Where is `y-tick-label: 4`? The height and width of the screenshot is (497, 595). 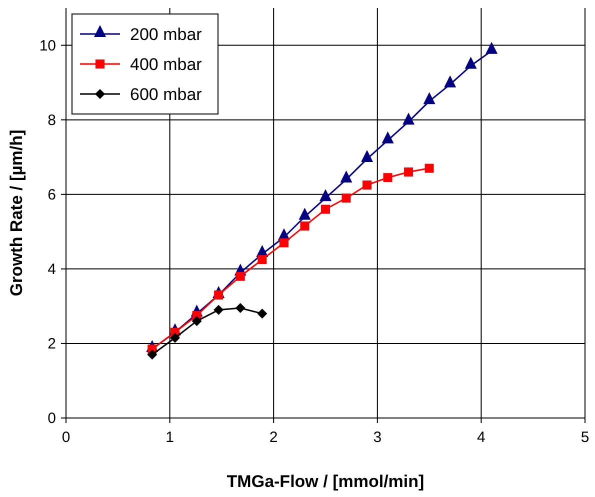 y-tick-label: 4 is located at coordinates (52, 269).